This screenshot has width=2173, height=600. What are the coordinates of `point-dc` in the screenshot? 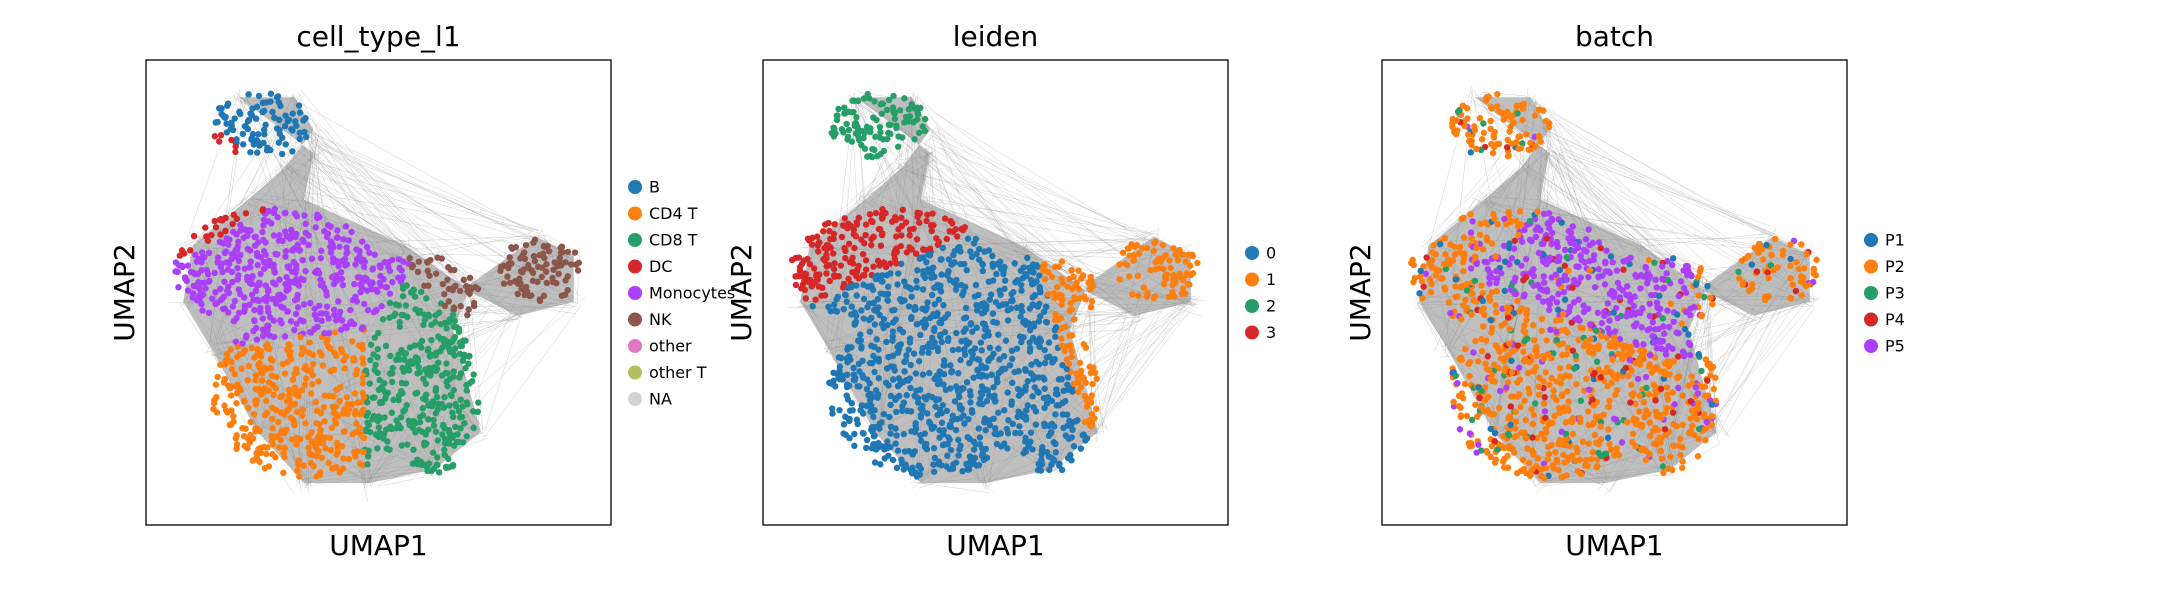 It's located at (246, 213).